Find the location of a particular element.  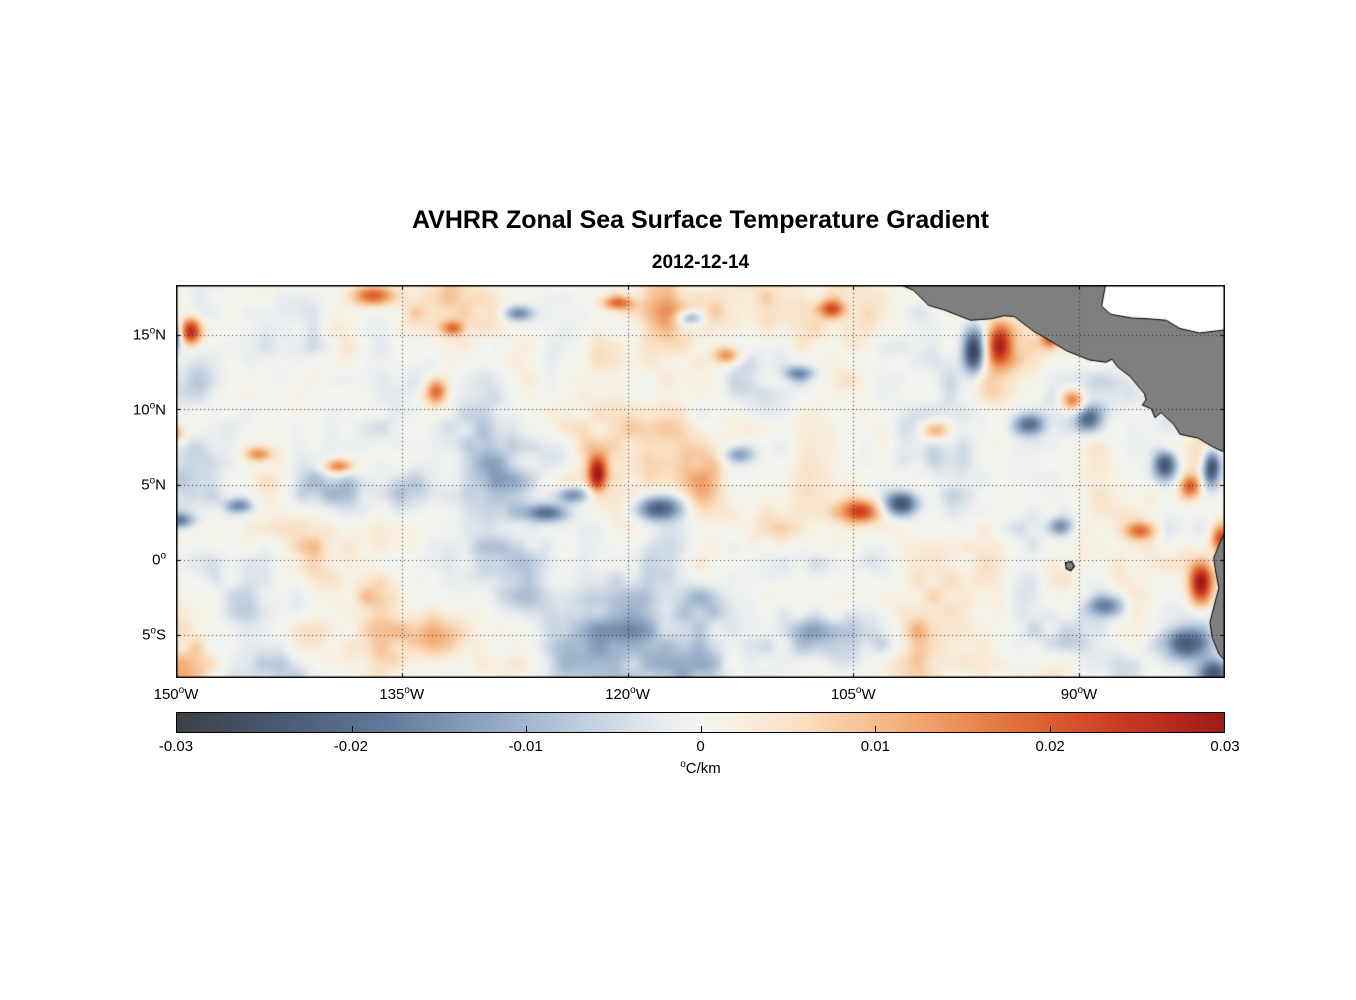

x-tick-label-135w: 135oW is located at coordinates (402, 694).